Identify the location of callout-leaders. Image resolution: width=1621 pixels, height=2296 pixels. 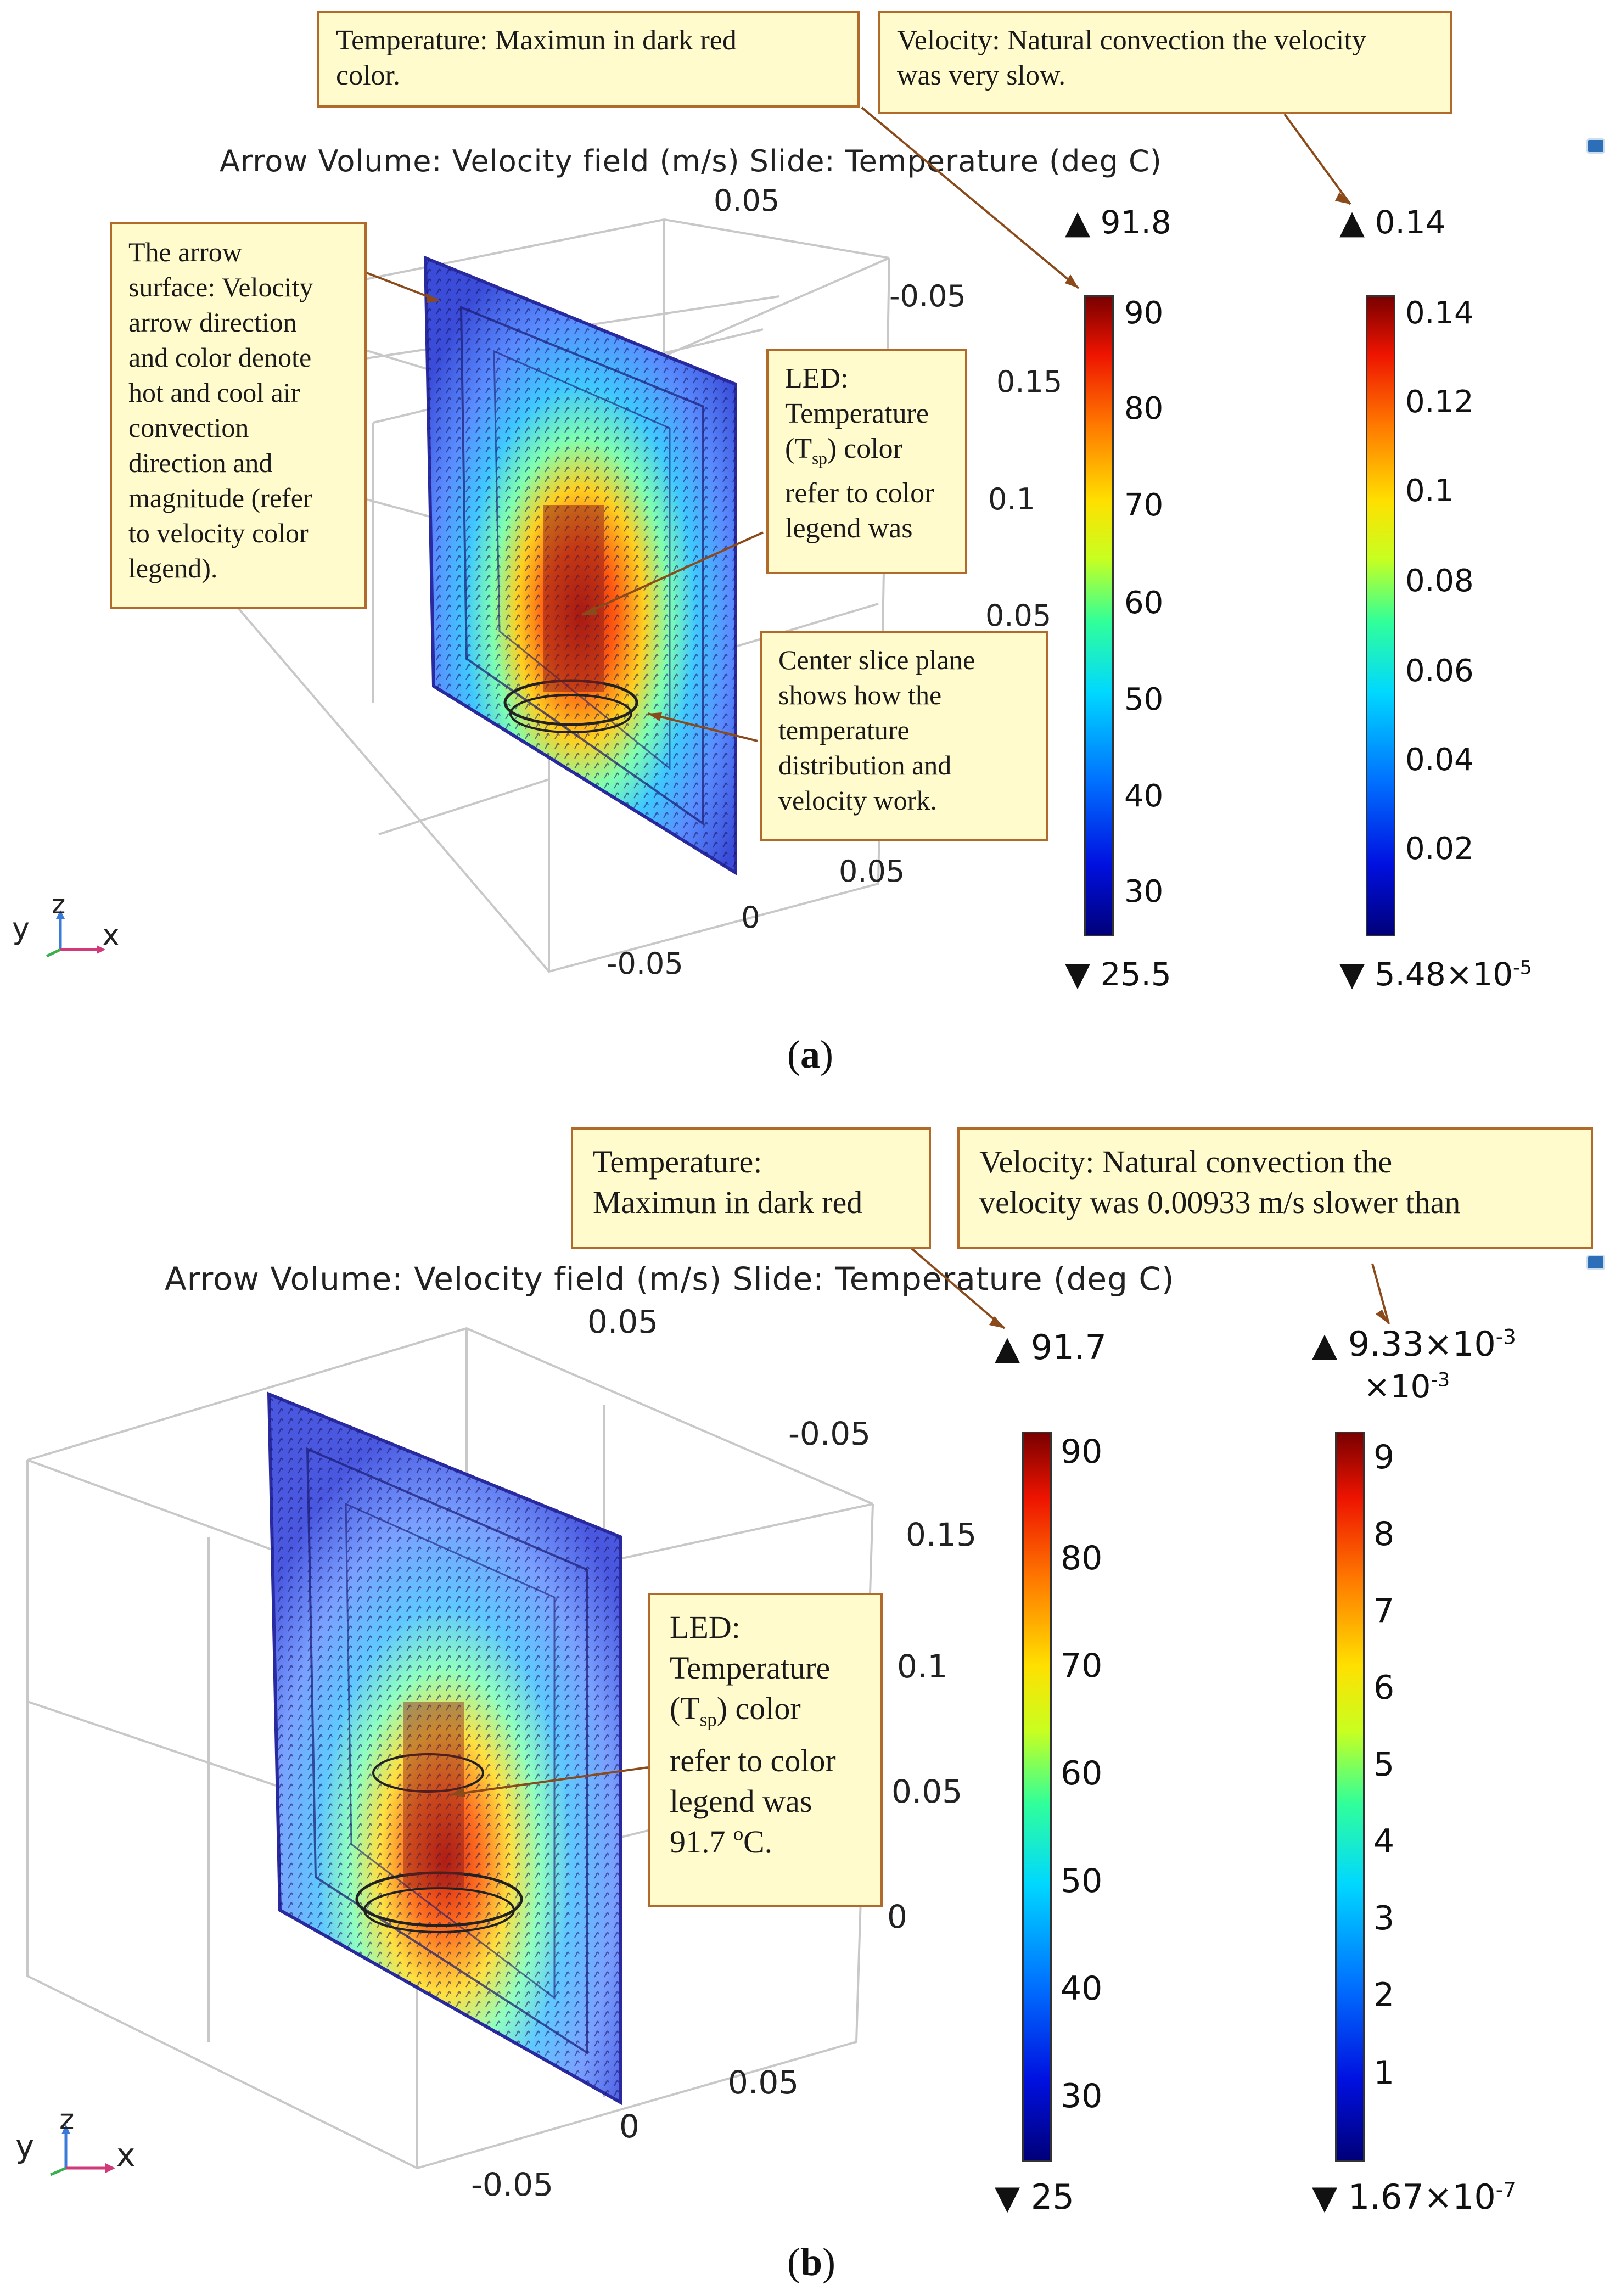
(920, 1522).